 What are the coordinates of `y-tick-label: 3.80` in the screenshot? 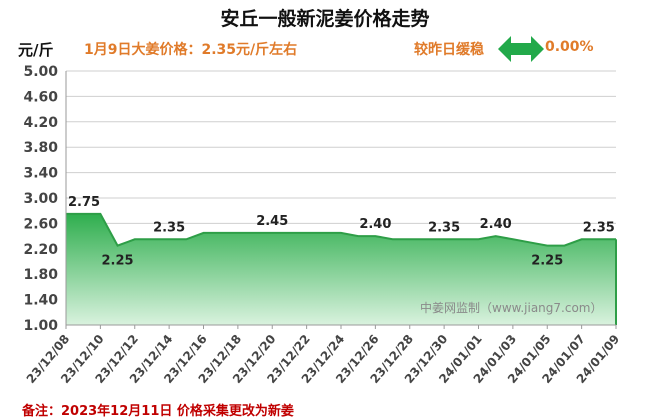 It's located at (40, 148).